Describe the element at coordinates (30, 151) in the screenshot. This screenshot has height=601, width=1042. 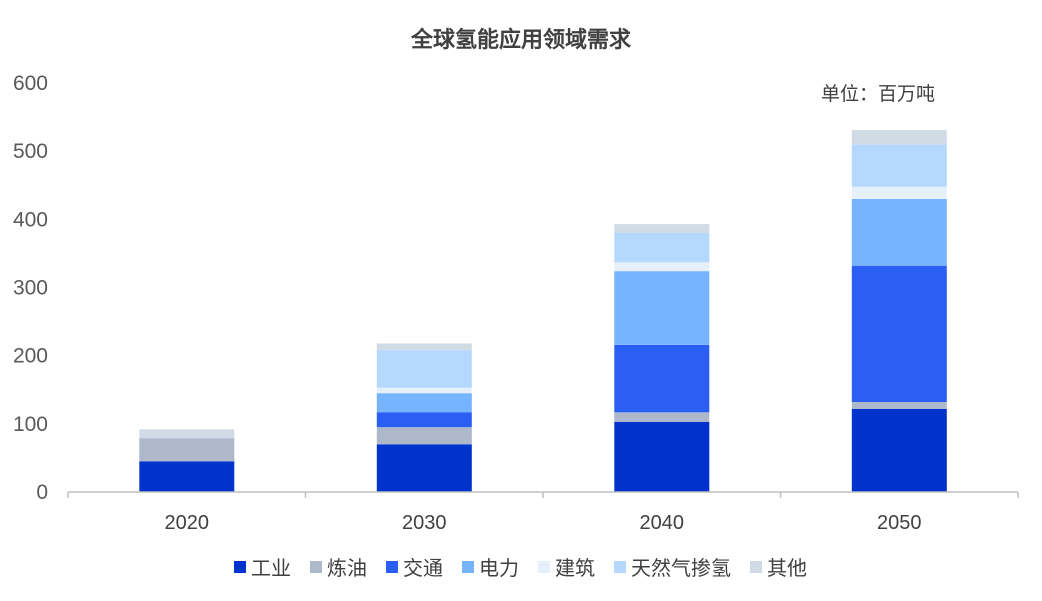
I see `y-tick-label: 500` at that location.